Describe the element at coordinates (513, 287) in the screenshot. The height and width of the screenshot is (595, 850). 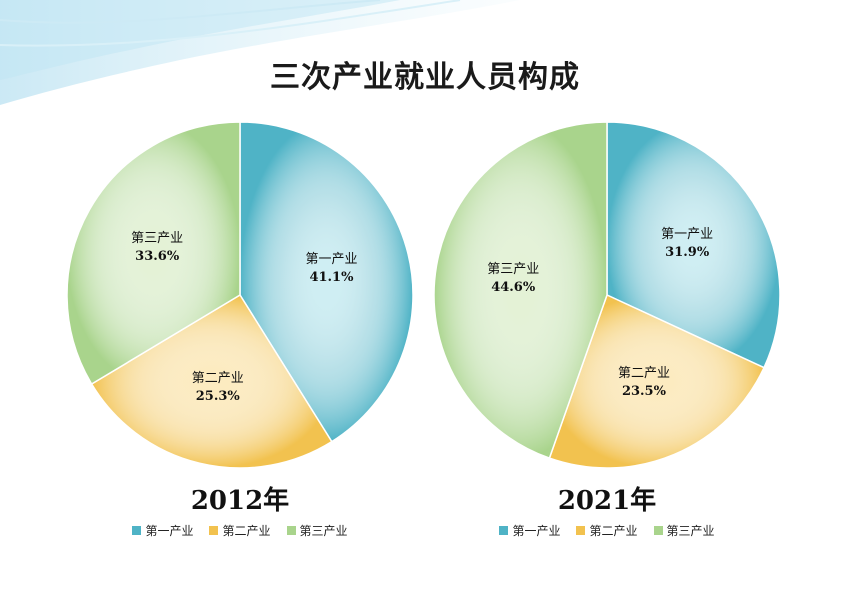
I see `slice-percent: 44.6%` at that location.